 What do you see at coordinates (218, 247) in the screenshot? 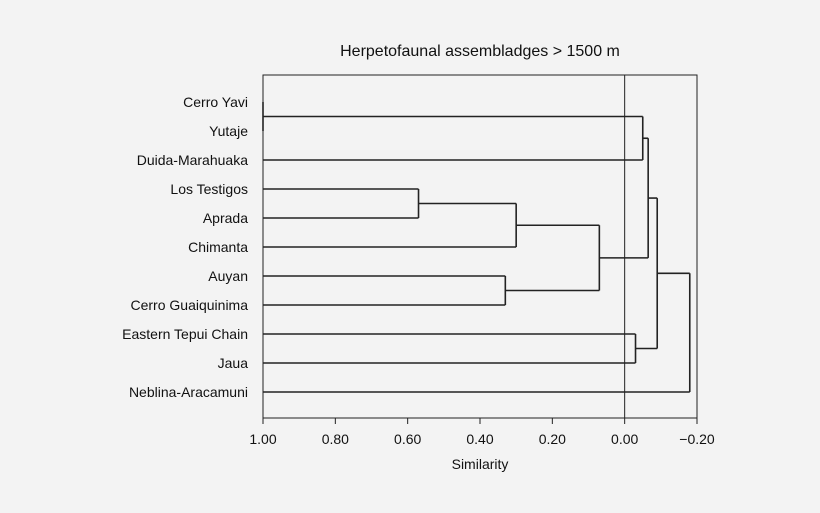
I see `leaf-label: Chimanta` at bounding box center [218, 247].